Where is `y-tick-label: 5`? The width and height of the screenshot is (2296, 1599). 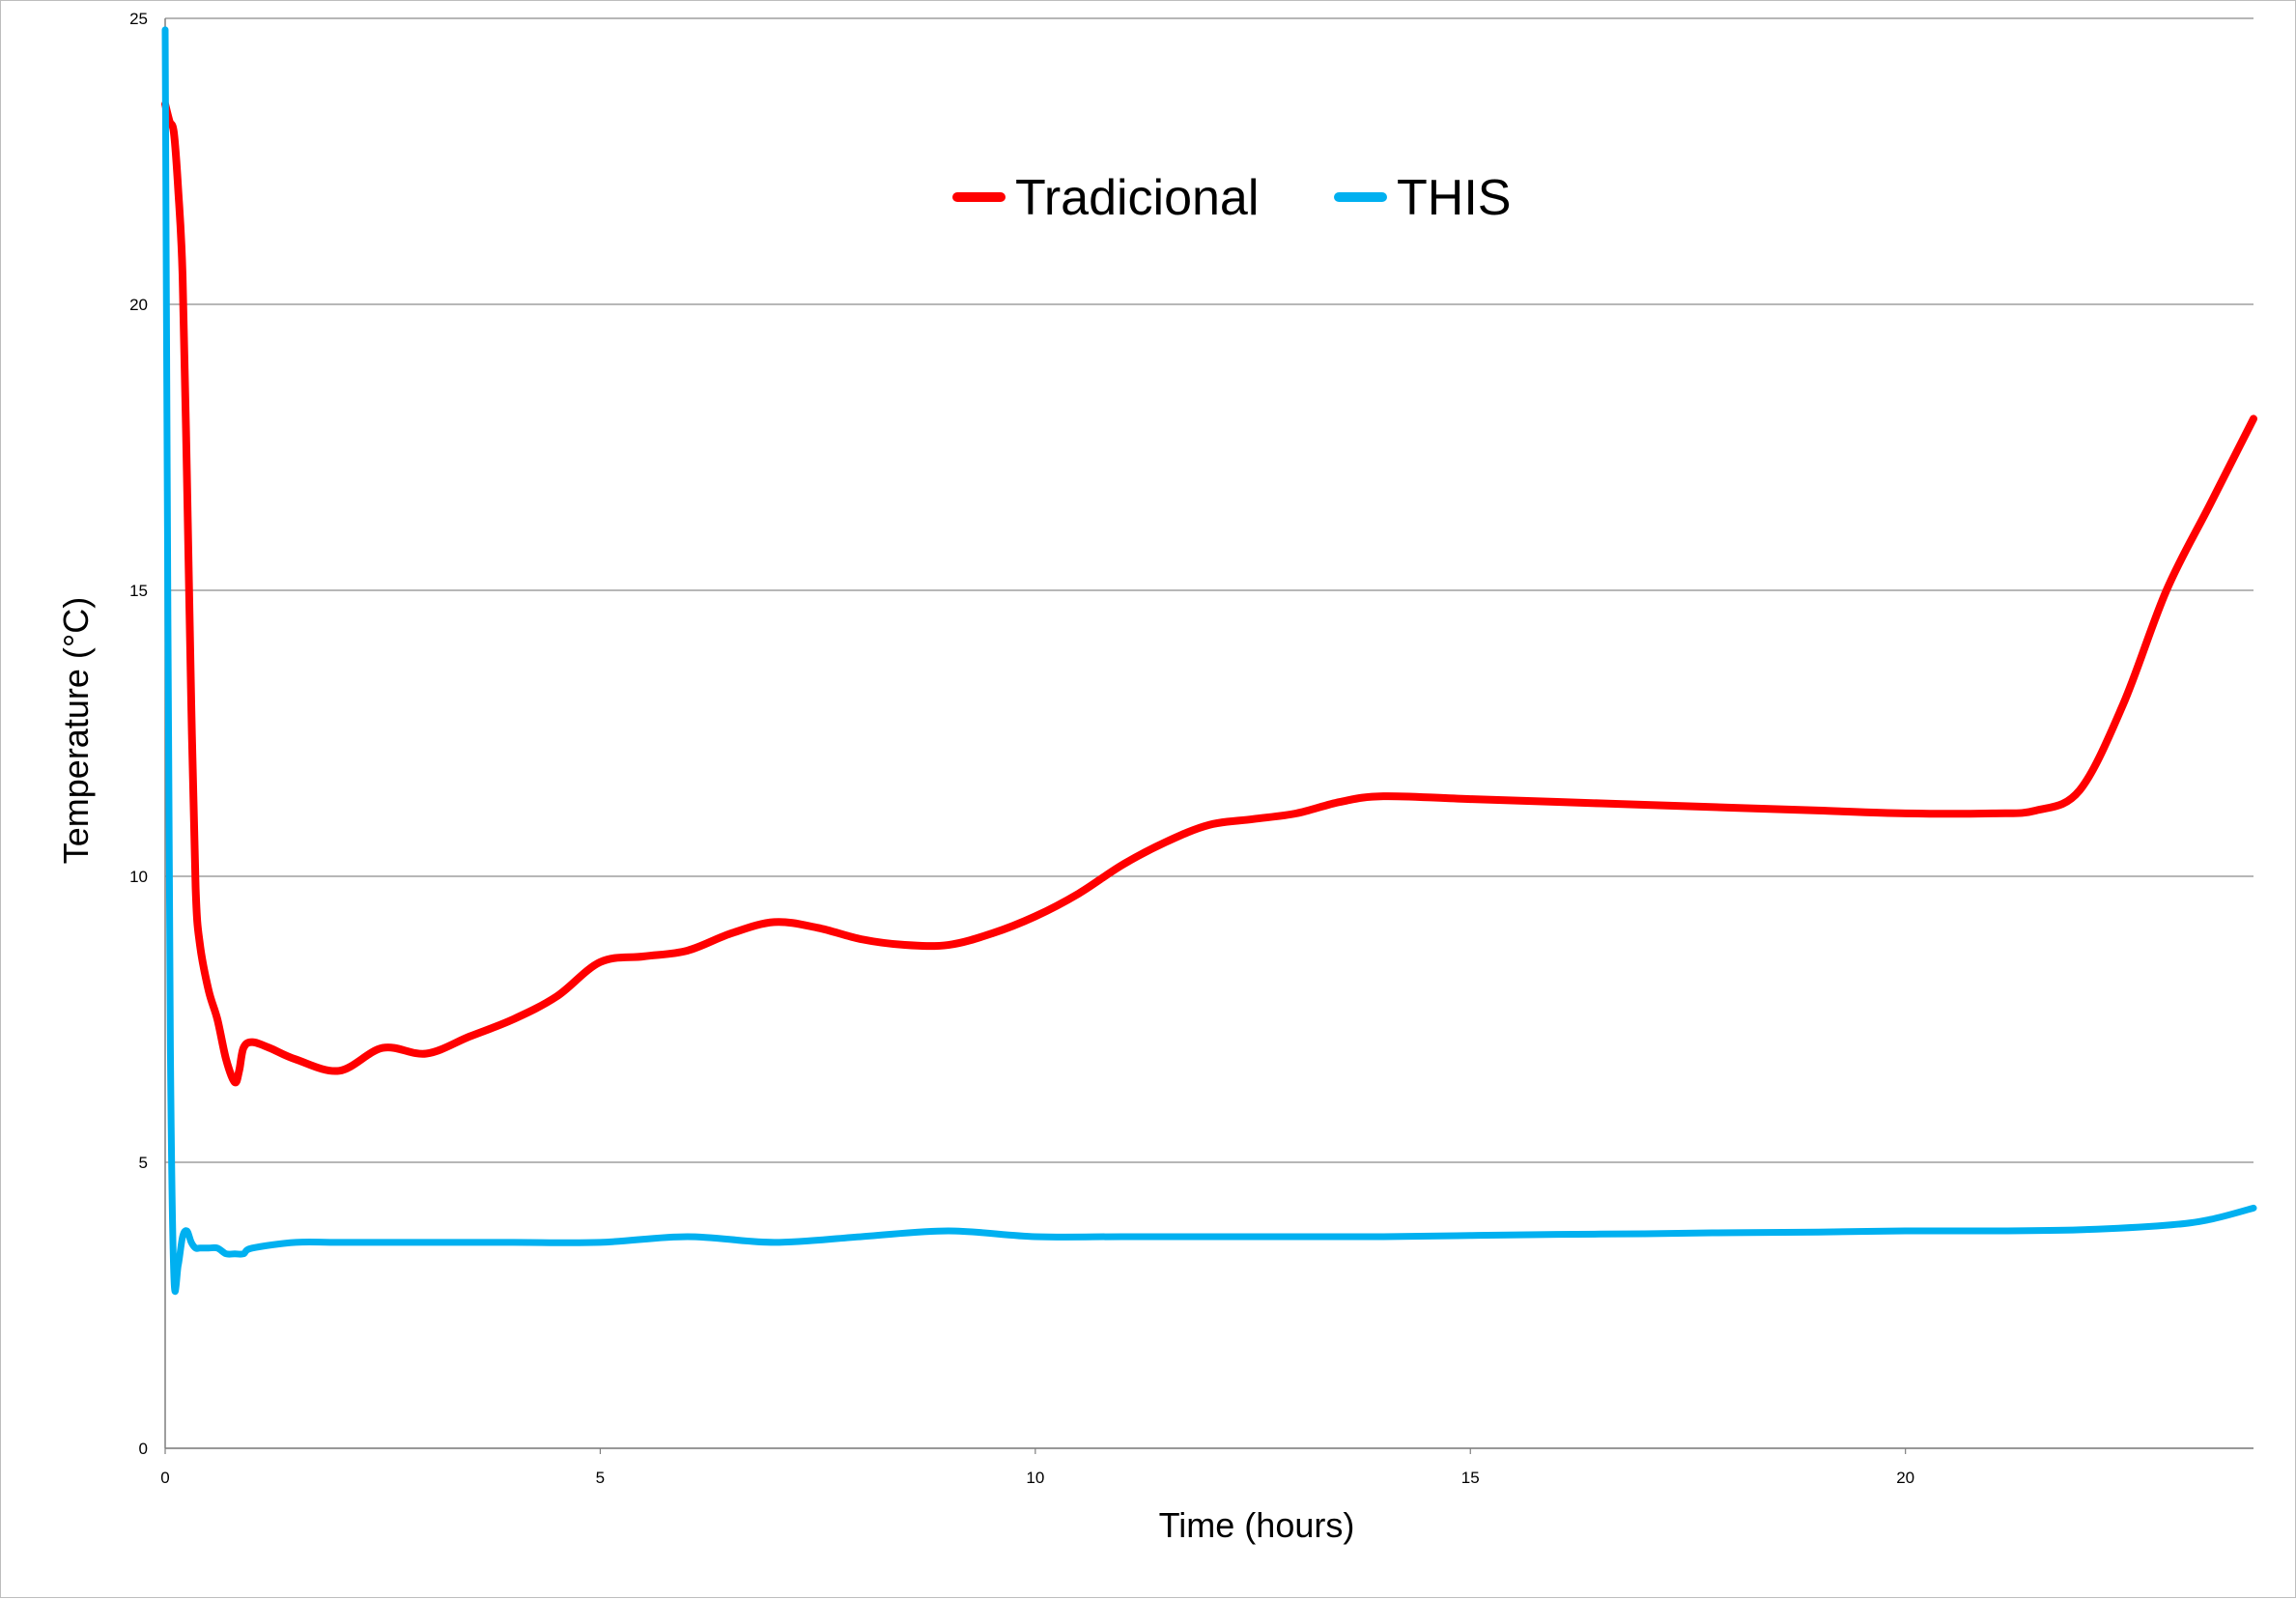
y-tick-label: 5 is located at coordinates (143, 1163).